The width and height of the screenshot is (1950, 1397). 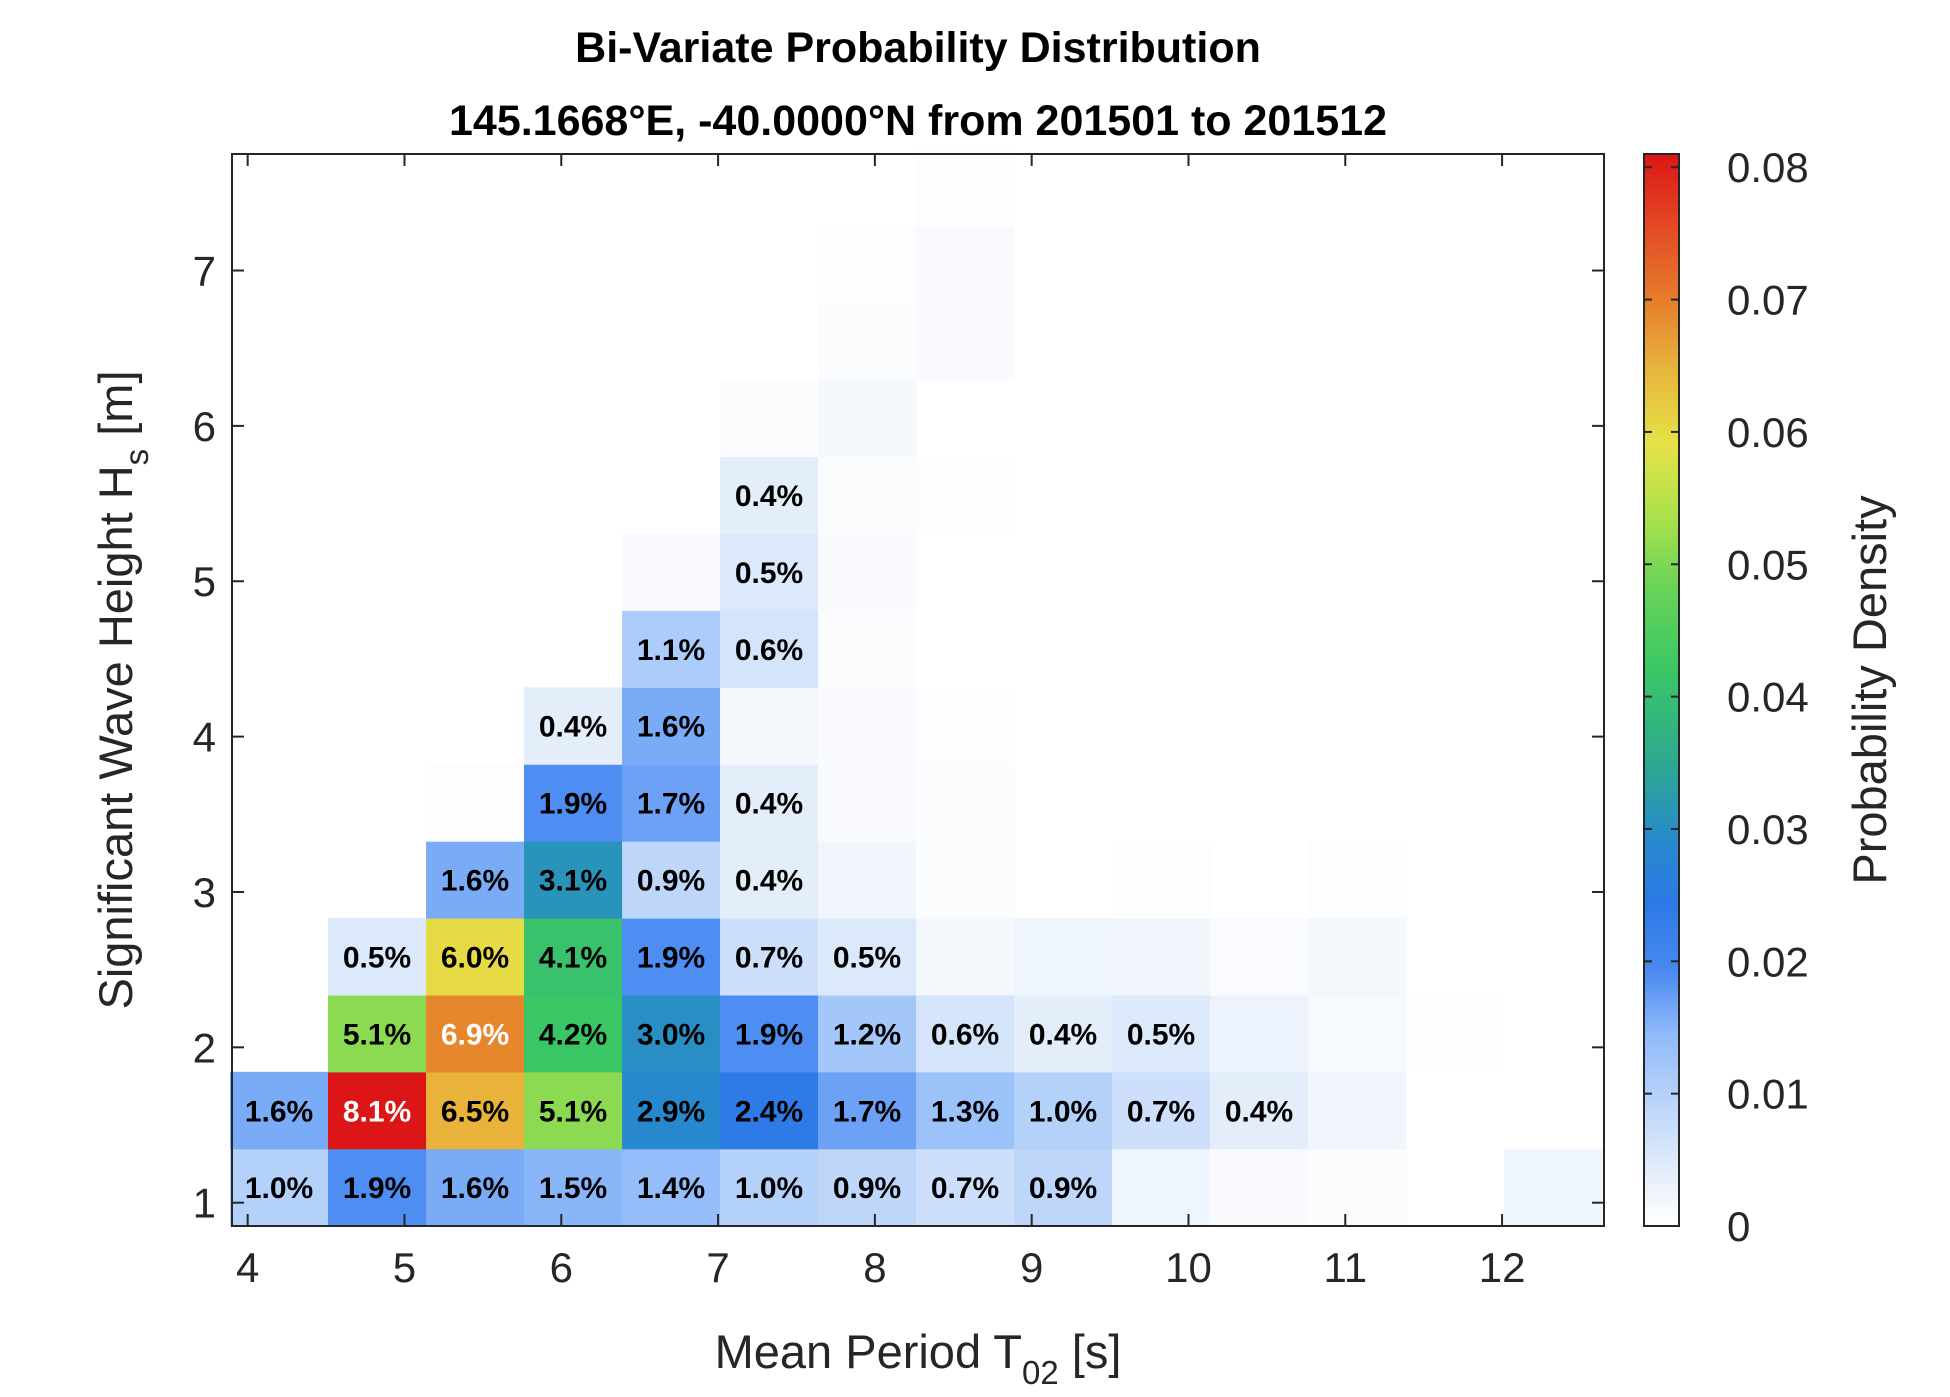 I want to click on heatmap-cell-label: 1.3%, so click(x=965, y=1111).